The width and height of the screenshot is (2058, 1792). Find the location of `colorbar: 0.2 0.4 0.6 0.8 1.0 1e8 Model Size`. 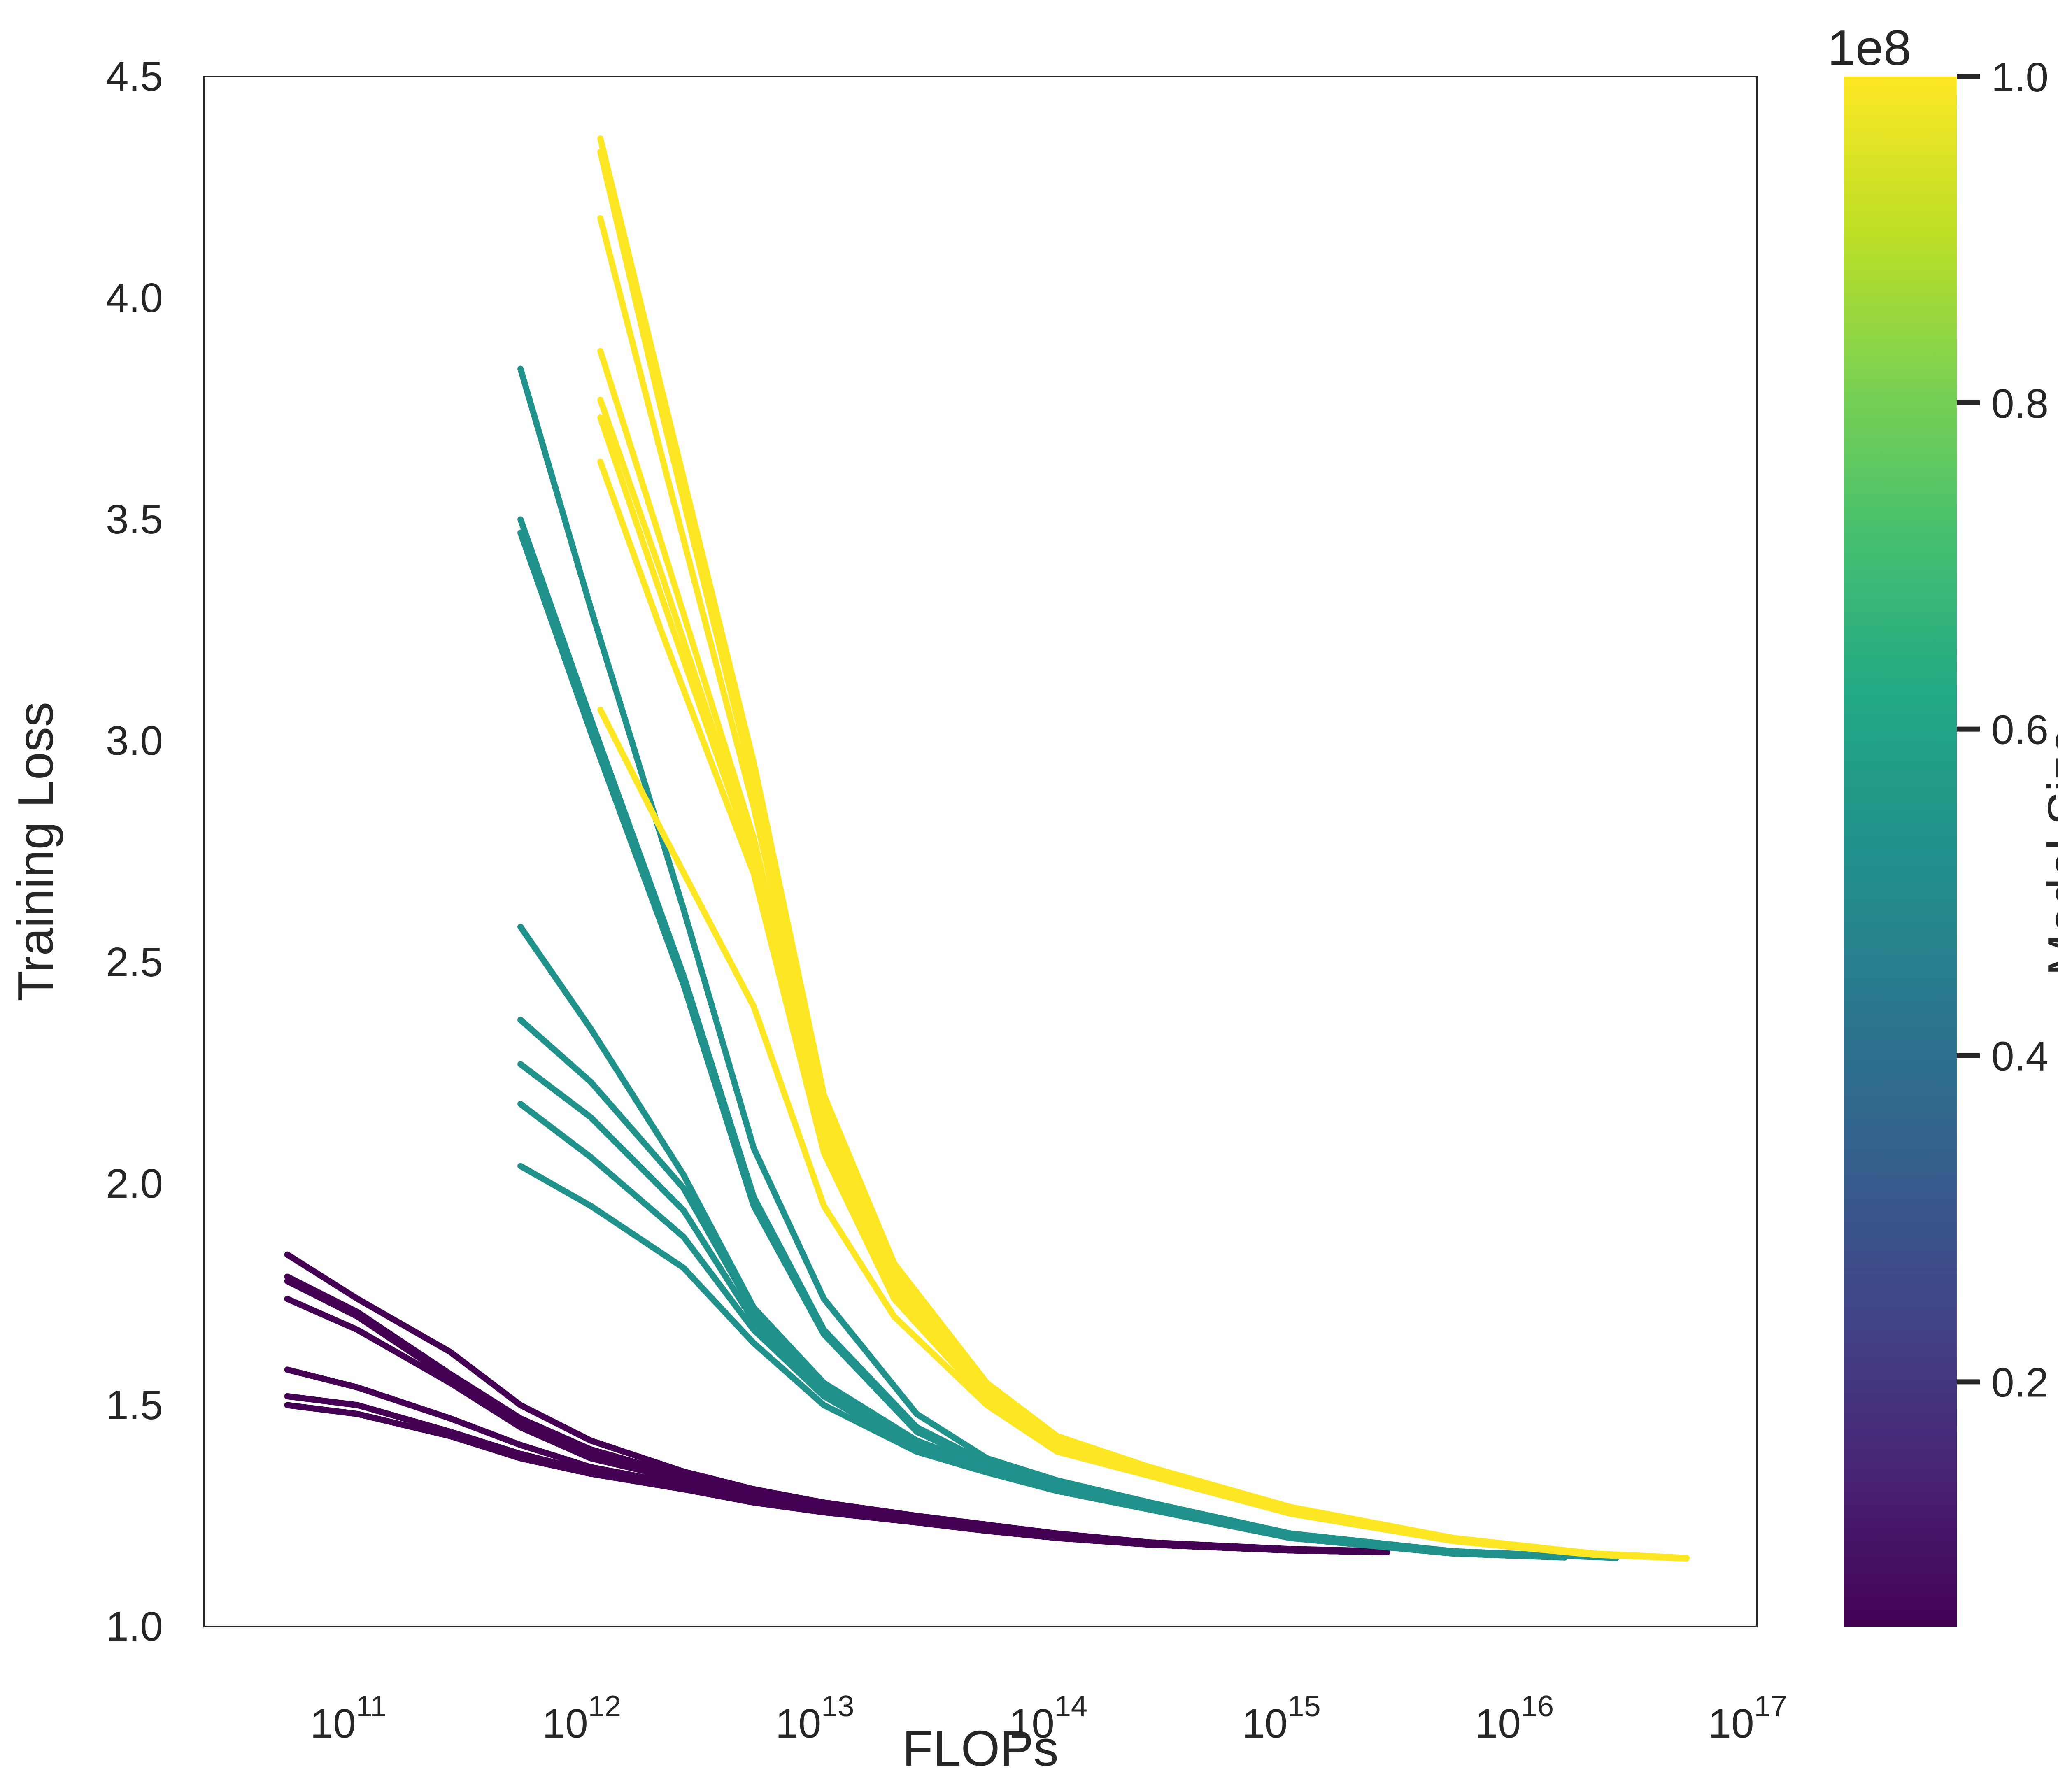

colorbar: 0.2 0.4 0.6 0.8 1.0 1e8 Model Size is located at coordinates (1943, 823).